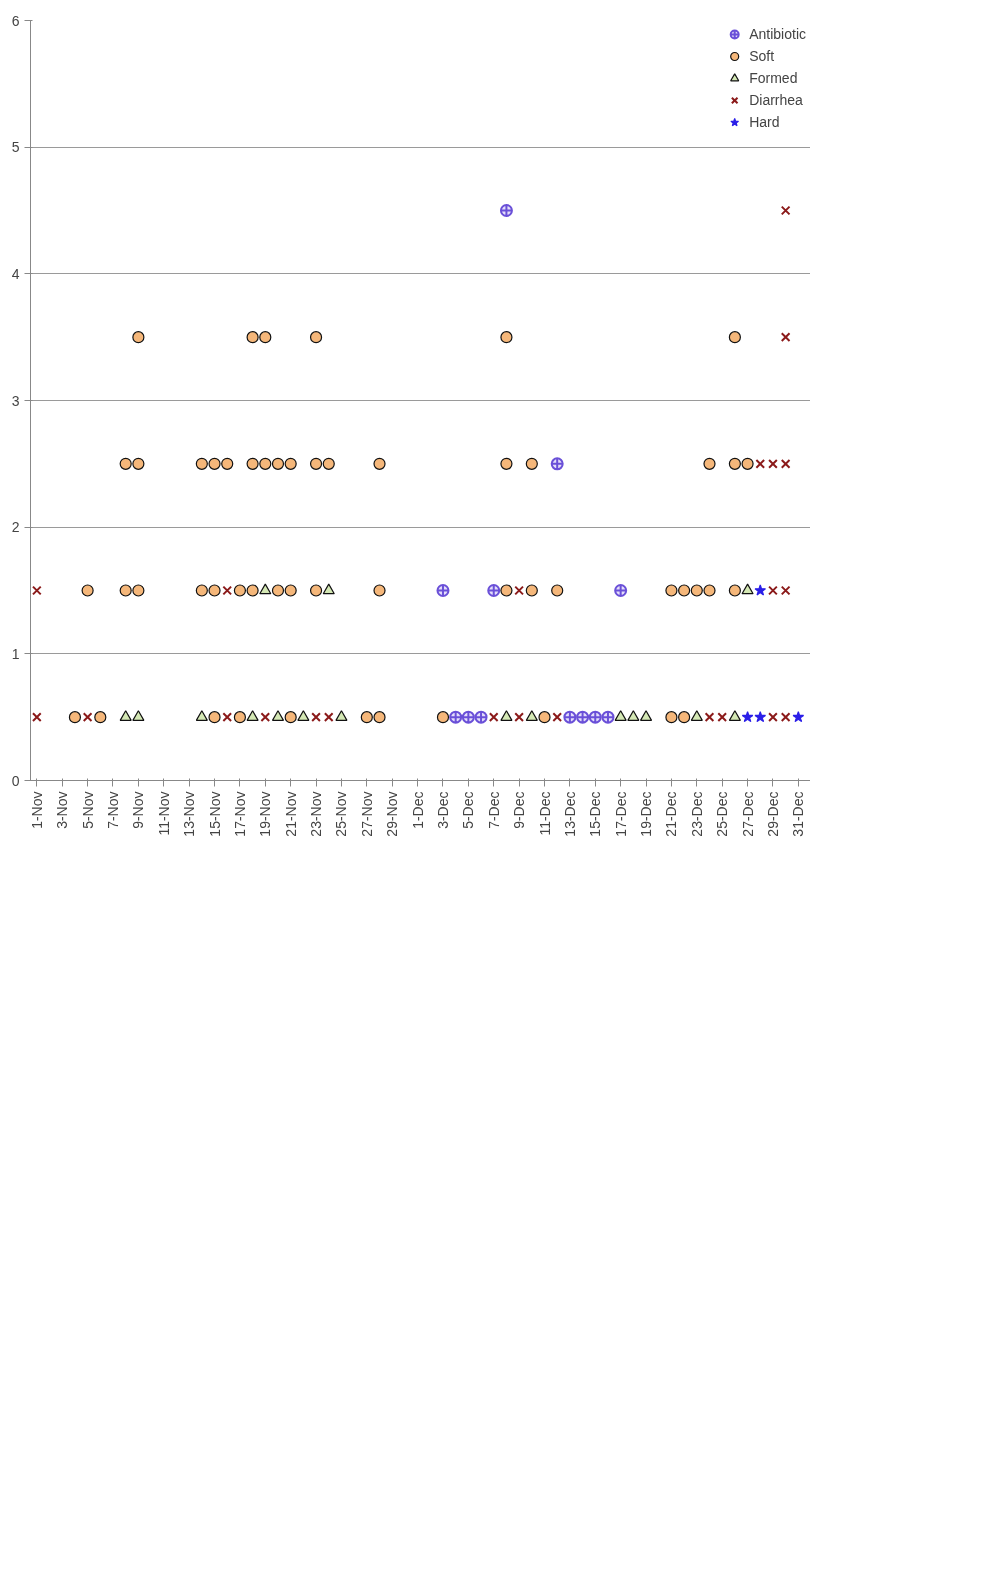 The image size is (990, 1575). What do you see at coordinates (722, 814) in the screenshot?
I see `x-tick-label: 25-Dec` at bounding box center [722, 814].